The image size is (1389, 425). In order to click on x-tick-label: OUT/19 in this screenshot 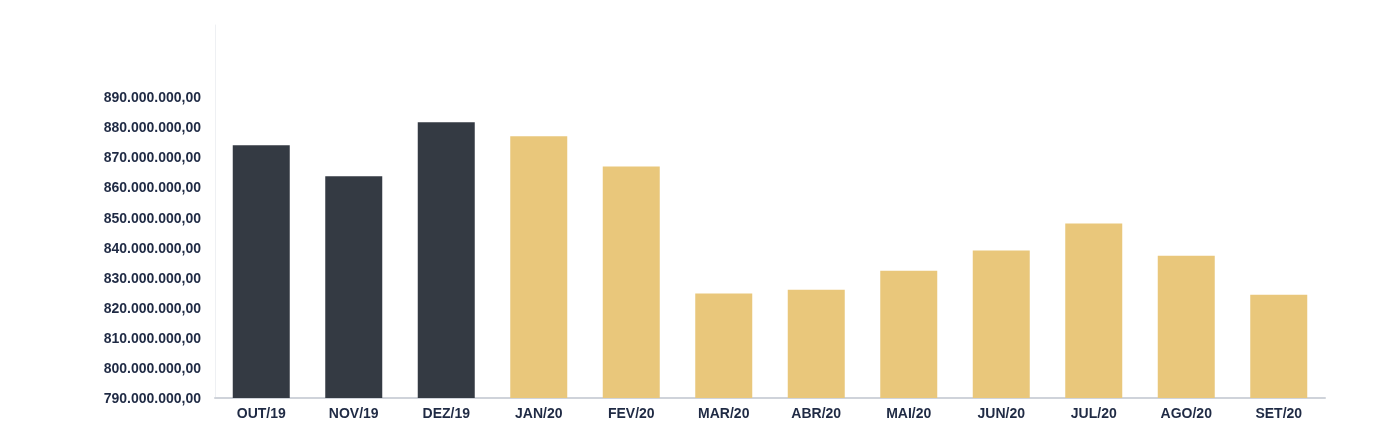, I will do `click(261, 413)`.